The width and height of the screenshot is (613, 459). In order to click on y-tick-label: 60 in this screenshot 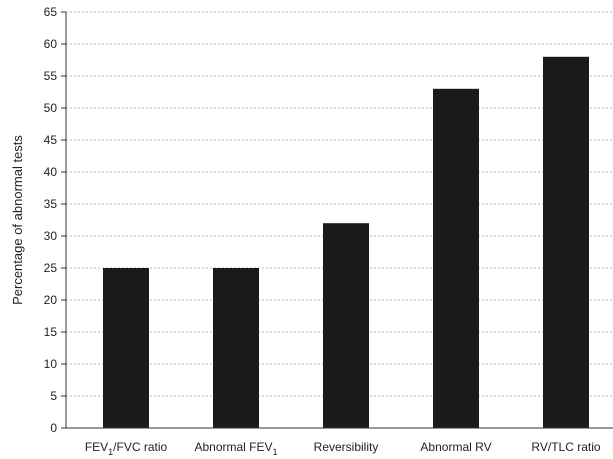, I will do `click(51, 44)`.